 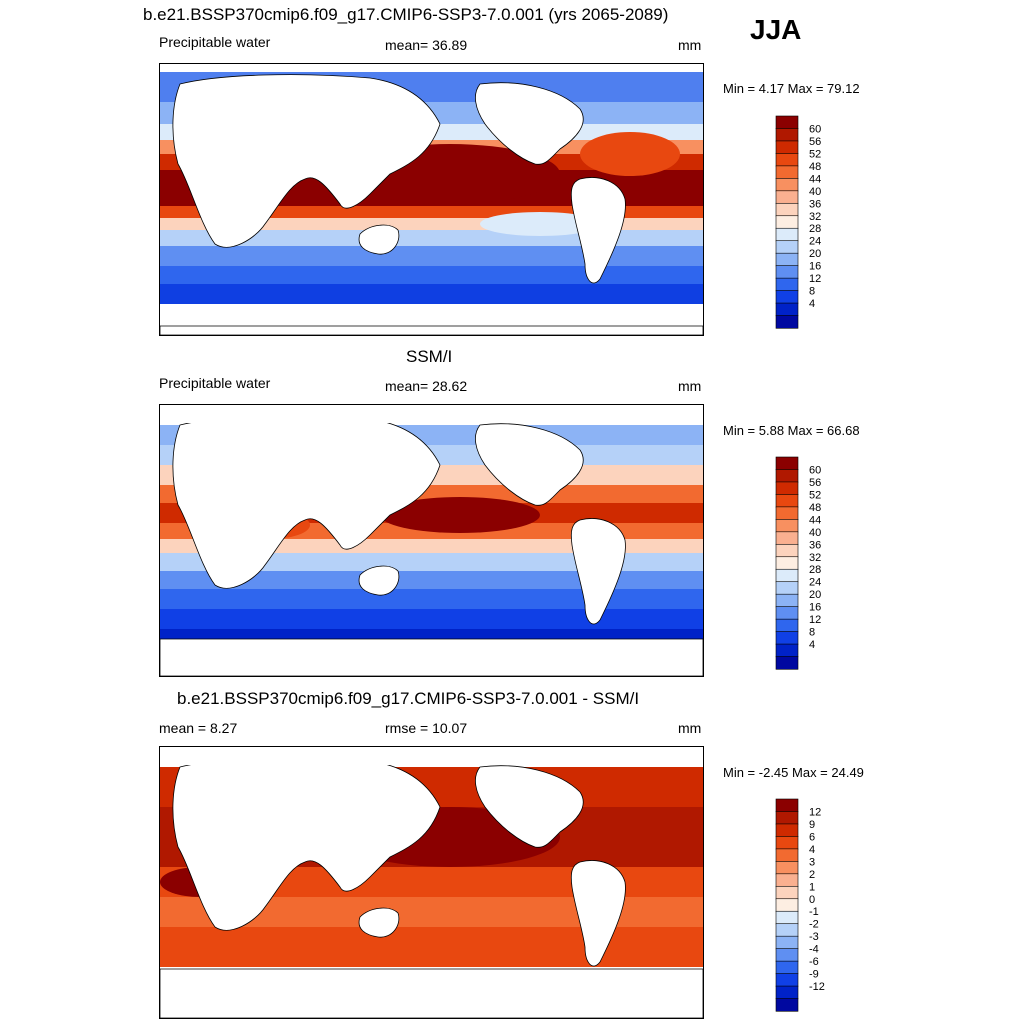 I want to click on panel-3-minmax: Min = -2.45 Max = 24.49, so click(x=793, y=772).